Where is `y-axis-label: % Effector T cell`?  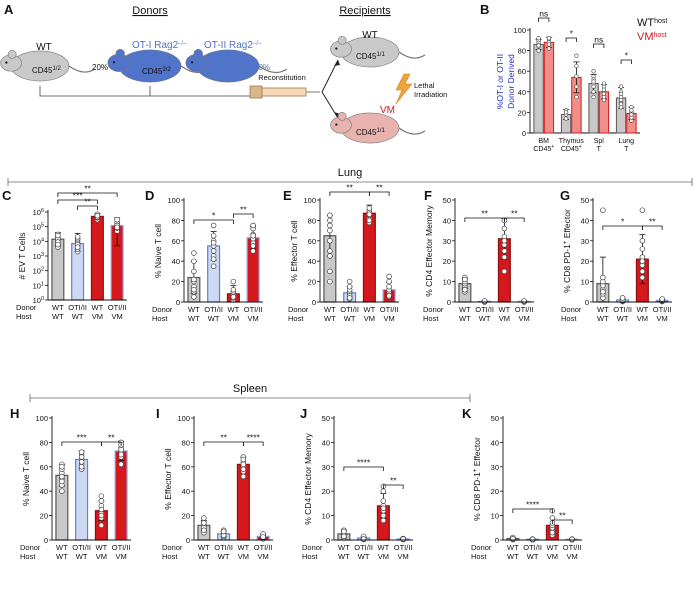 y-axis-label: % Effector T cell is located at coordinates (294, 251).